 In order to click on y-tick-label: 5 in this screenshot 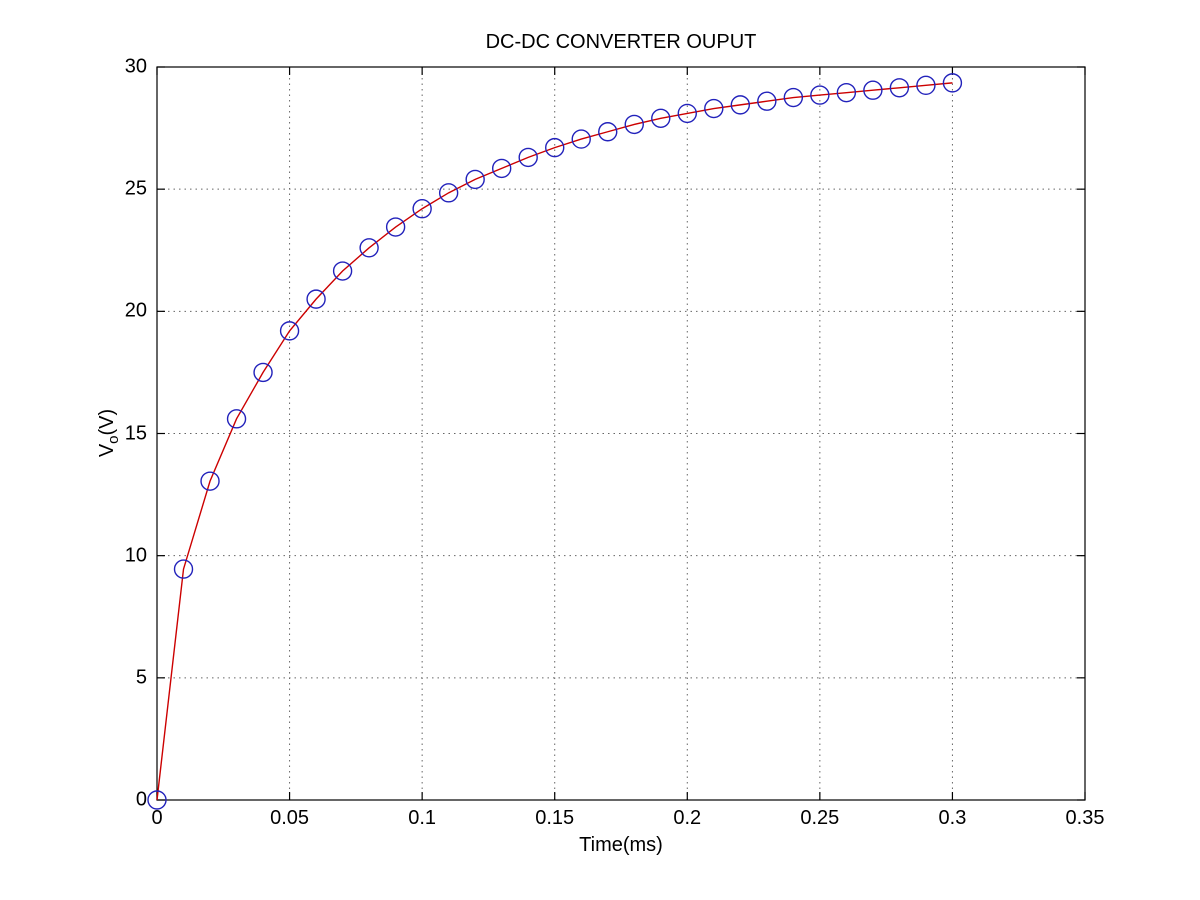, I will do `click(141, 677)`.